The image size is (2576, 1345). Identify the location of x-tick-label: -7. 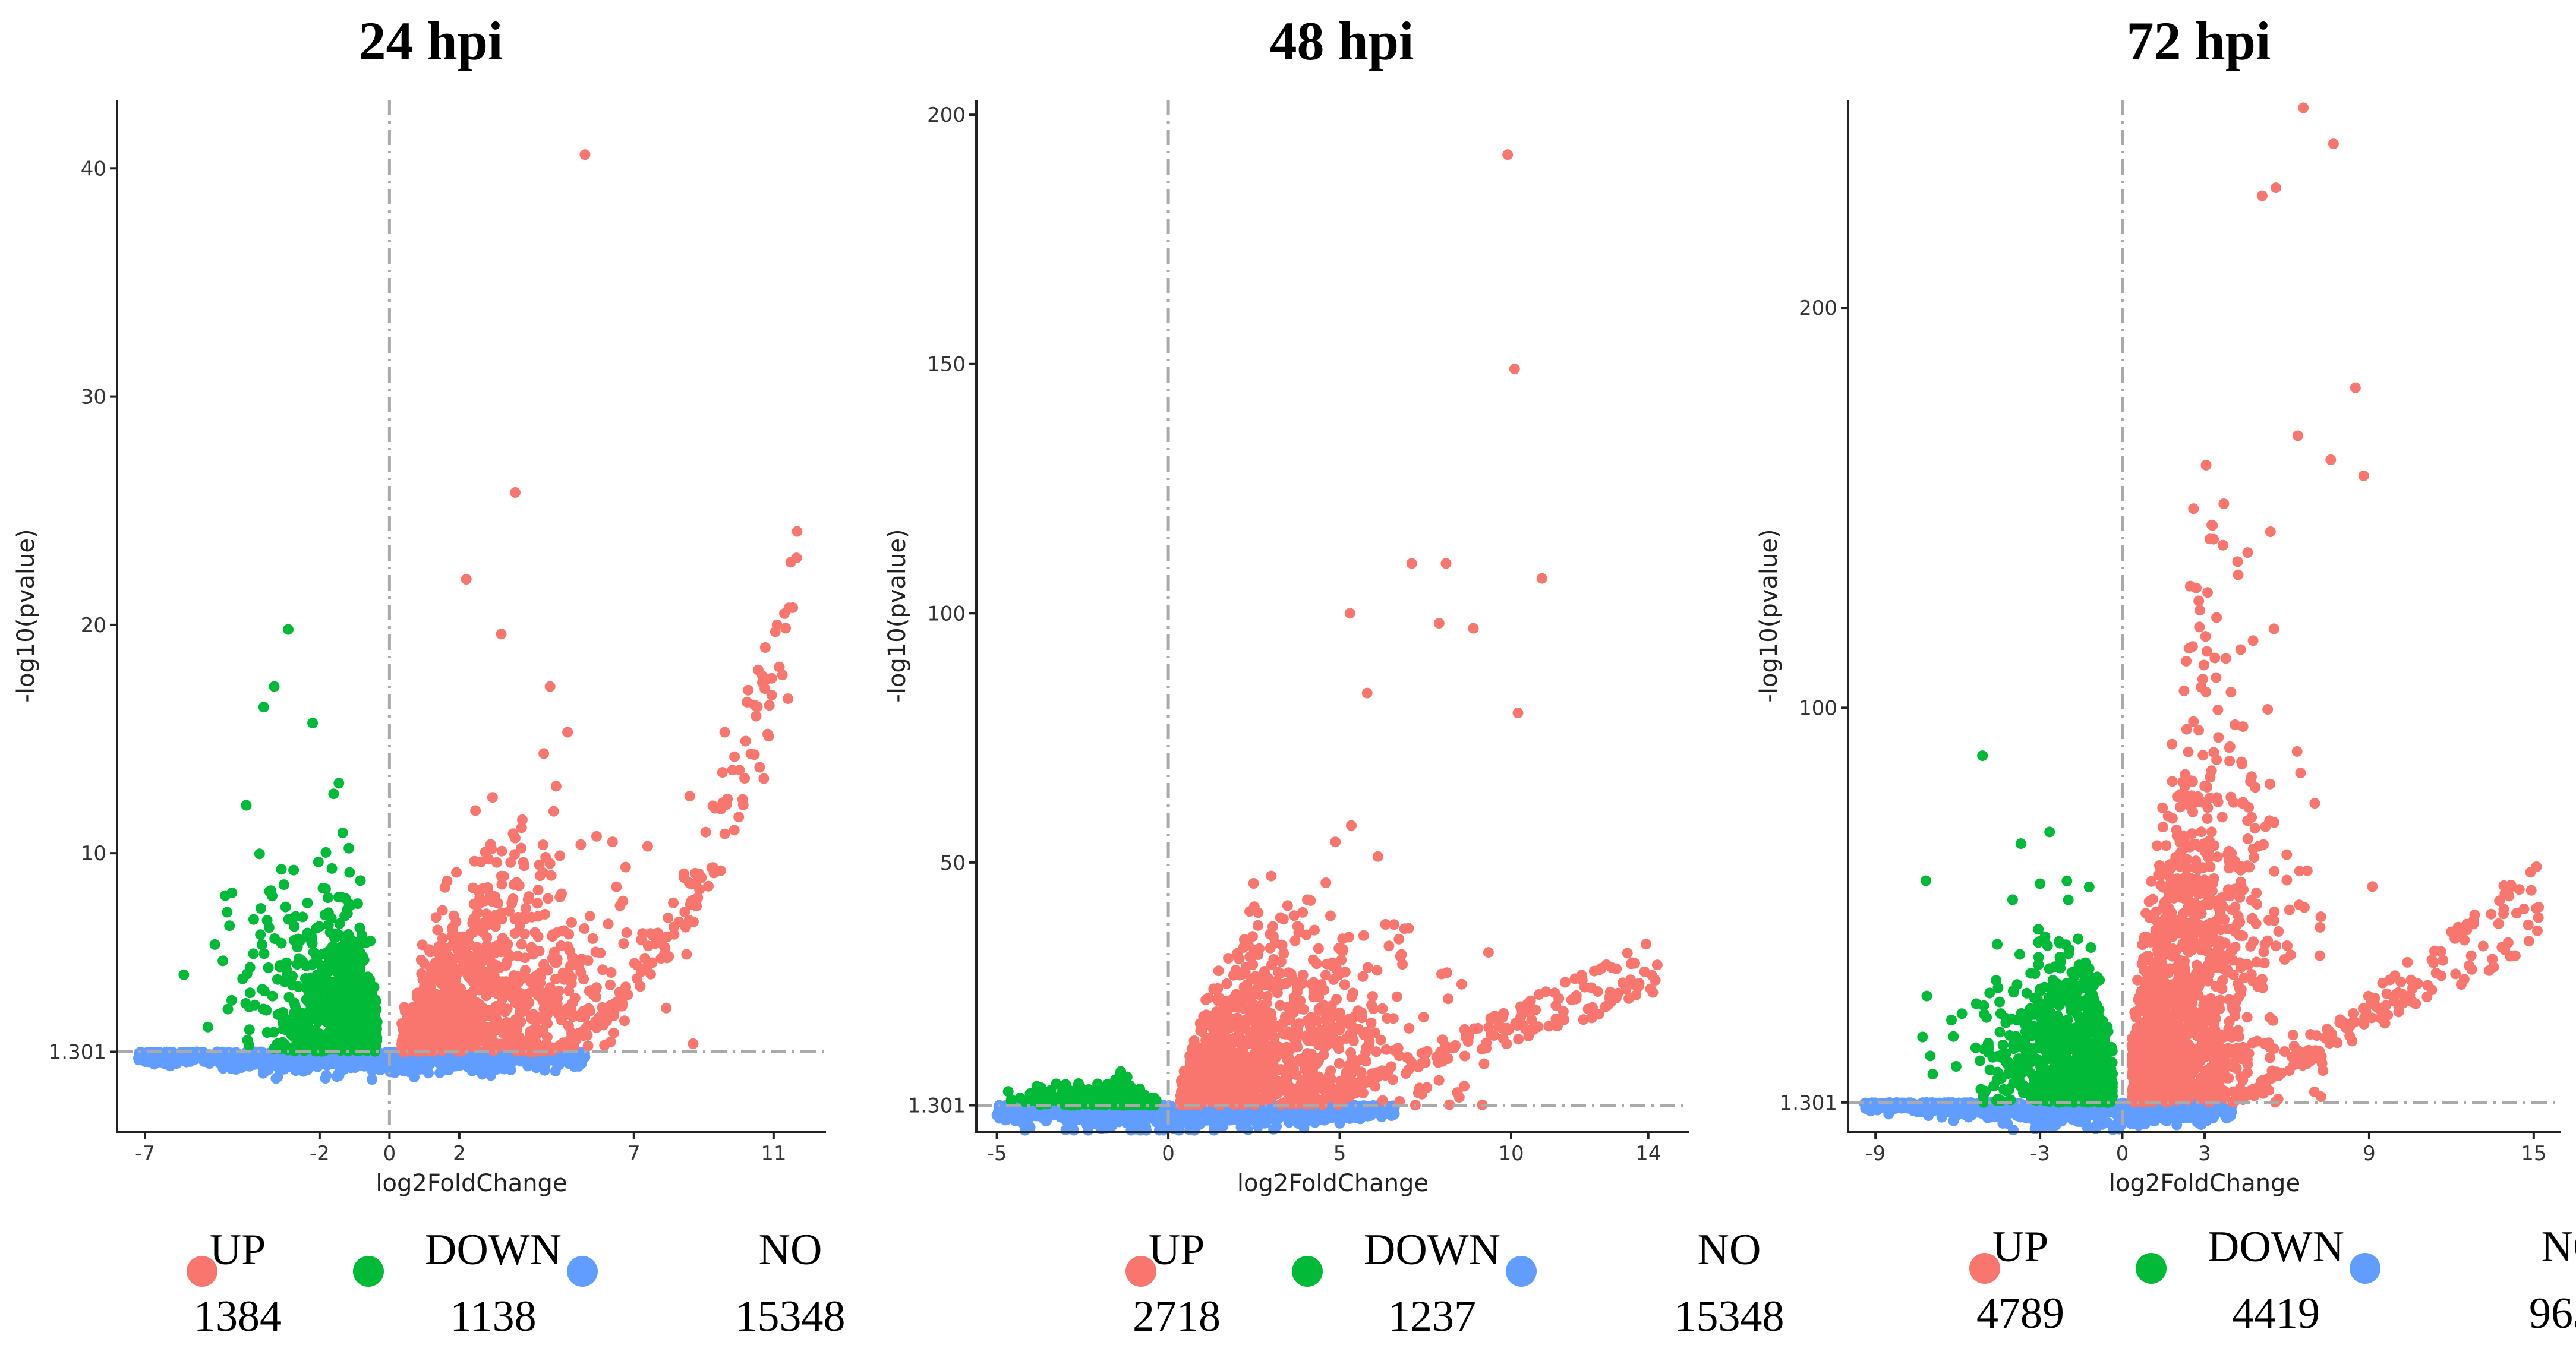
(145, 1154).